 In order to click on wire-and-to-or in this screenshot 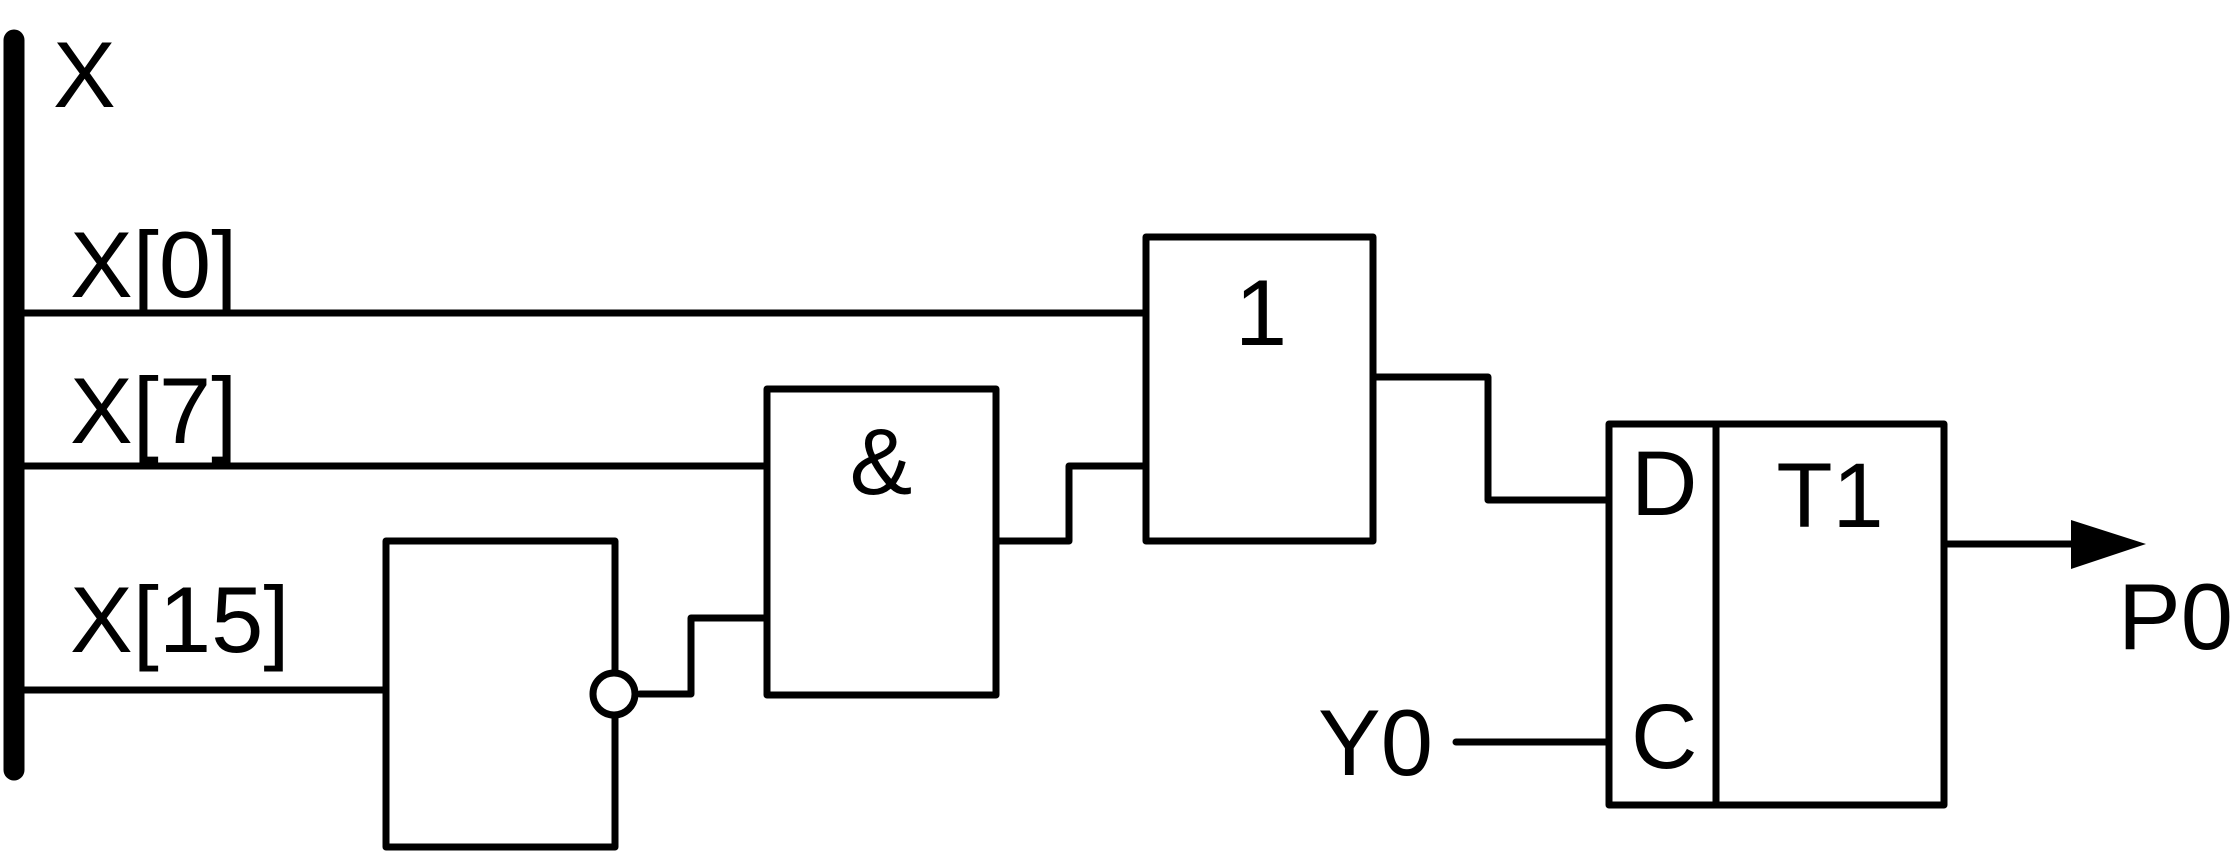, I will do `click(1071, 503)`.